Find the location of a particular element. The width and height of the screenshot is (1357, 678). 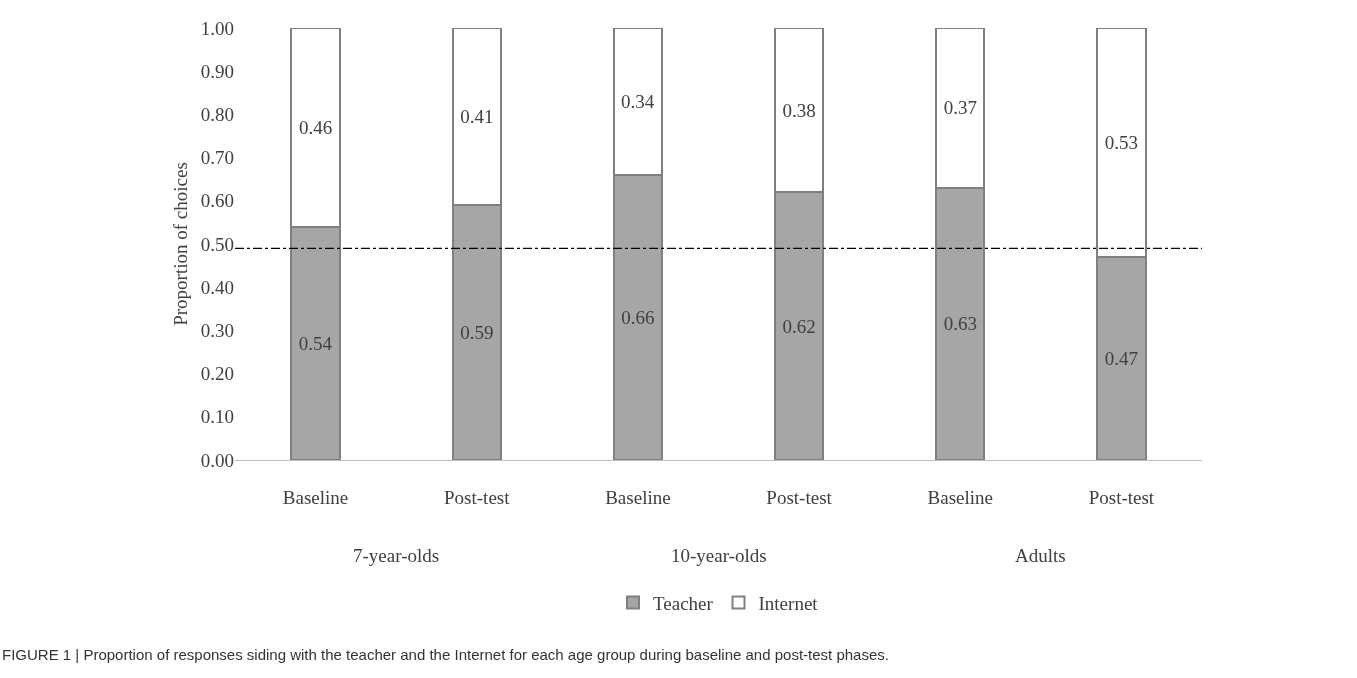

y-tick-label: 0.20 is located at coordinates (217, 374).